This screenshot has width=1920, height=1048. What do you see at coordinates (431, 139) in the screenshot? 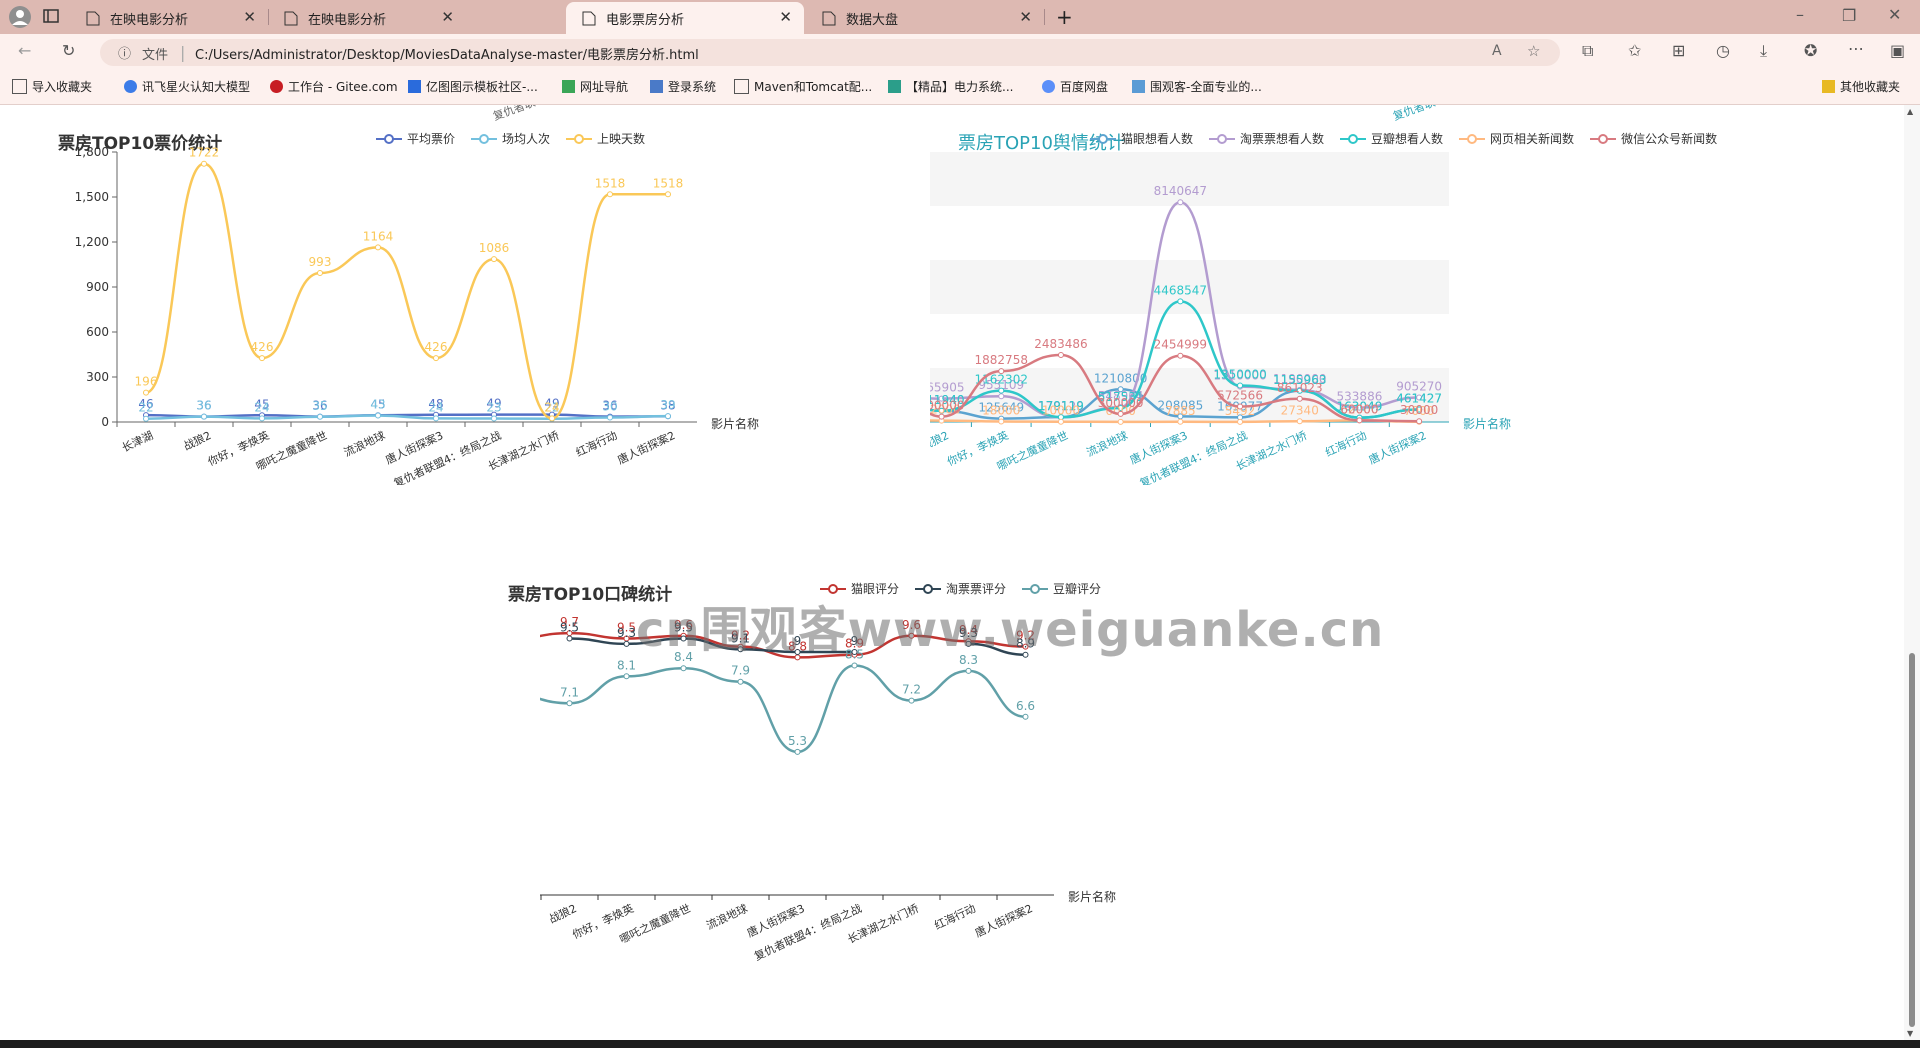
I see `legend-label: 平均票价` at bounding box center [431, 139].